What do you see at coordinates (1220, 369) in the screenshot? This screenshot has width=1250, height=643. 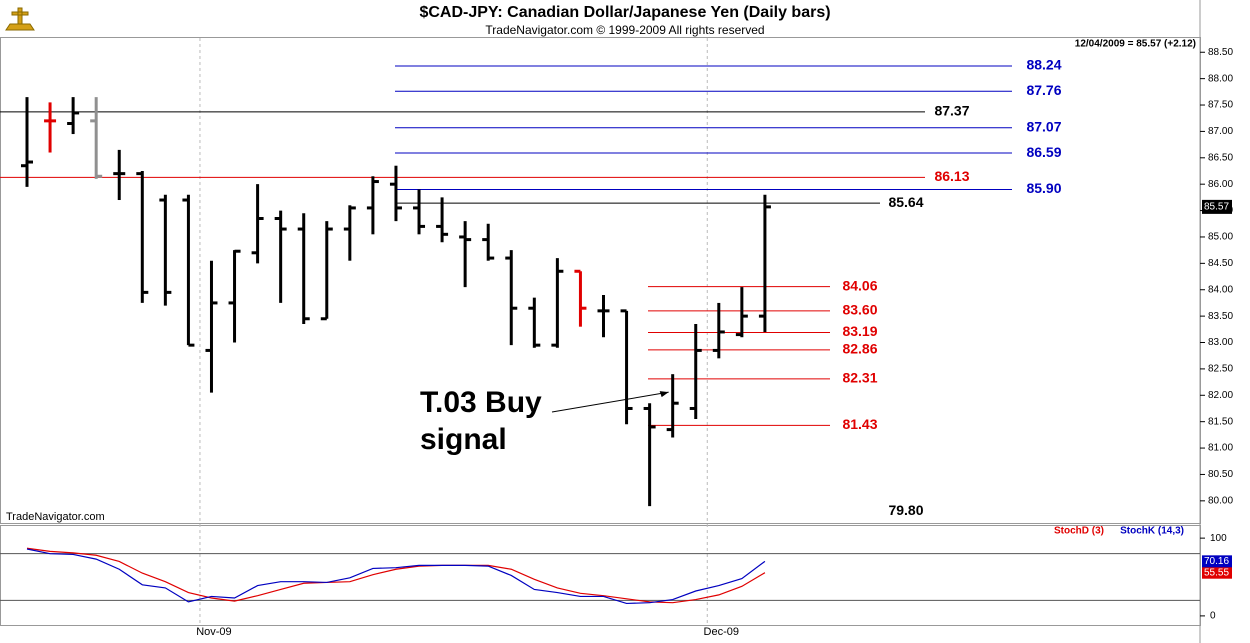 I see `y-tick-label: 82.50` at bounding box center [1220, 369].